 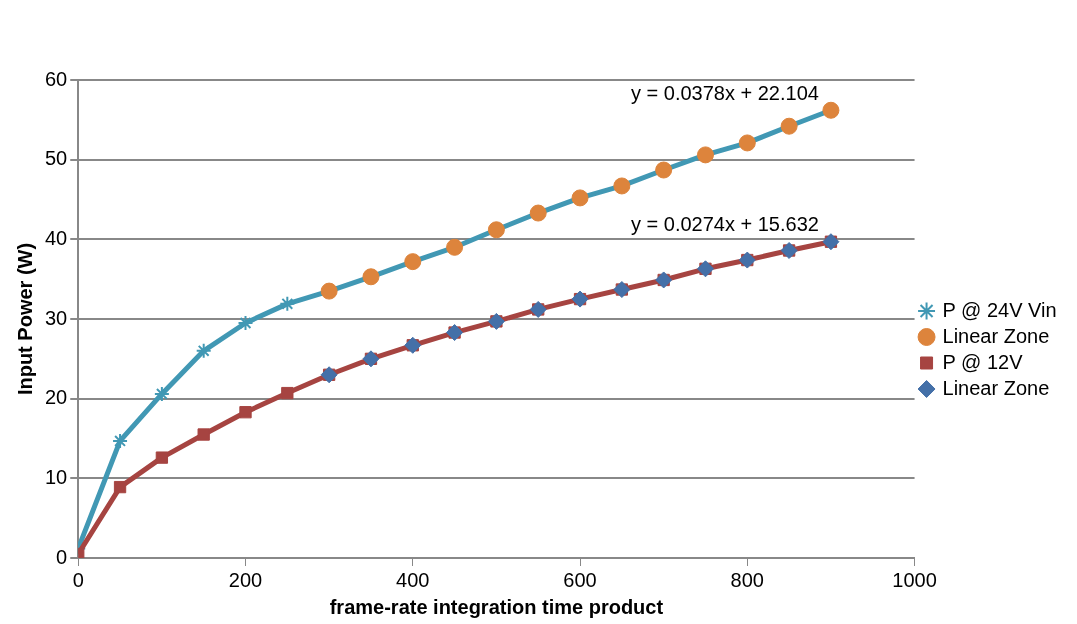 I want to click on x-tick-label: 400, so click(x=413, y=579).